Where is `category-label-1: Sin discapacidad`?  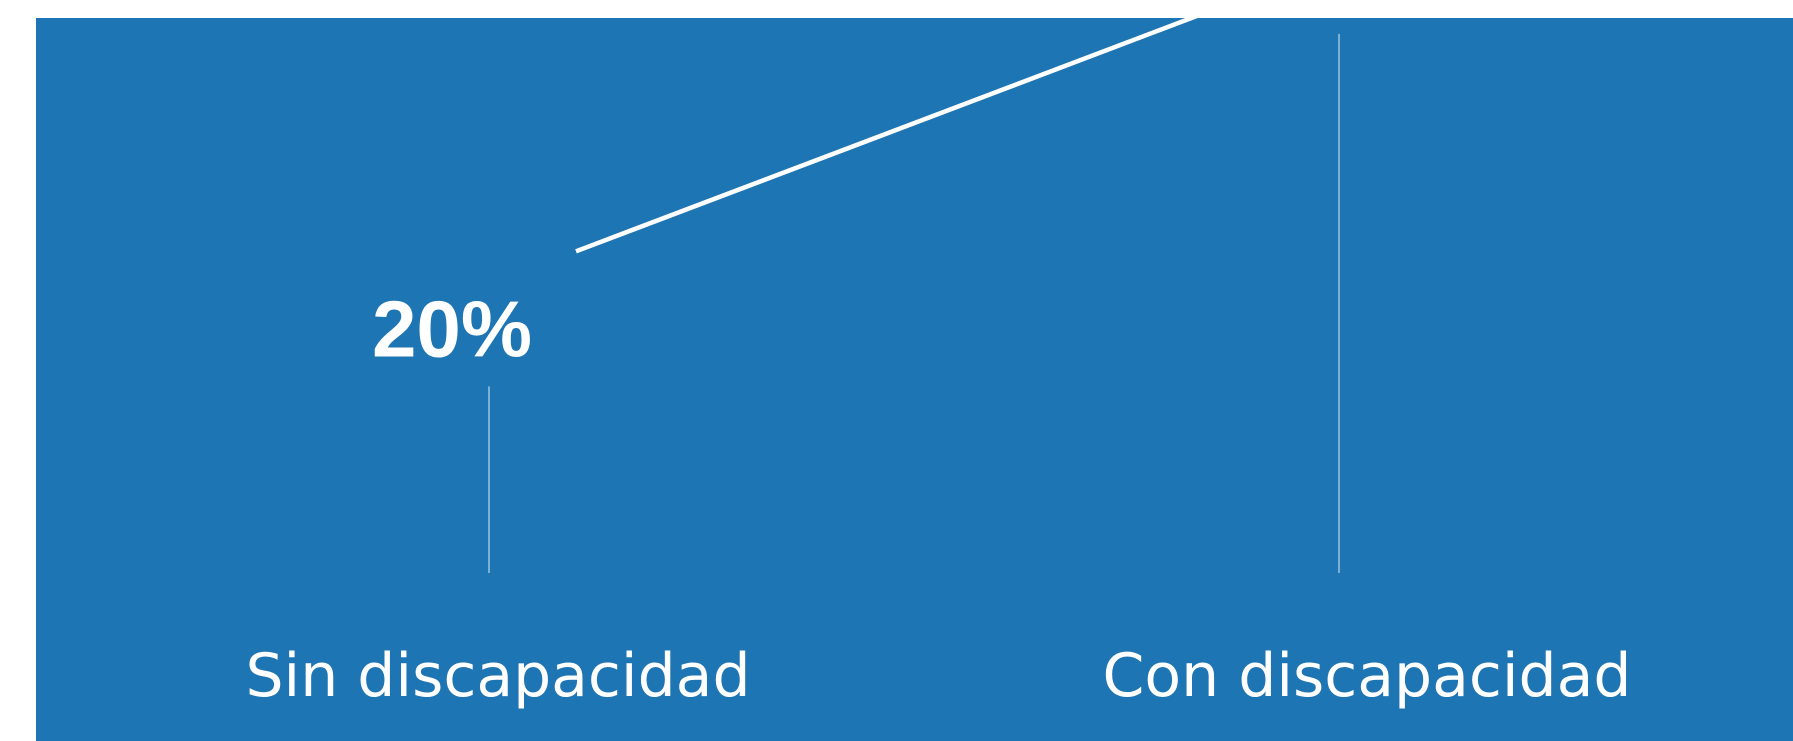 category-label-1: Sin discapacidad is located at coordinates (497, 676).